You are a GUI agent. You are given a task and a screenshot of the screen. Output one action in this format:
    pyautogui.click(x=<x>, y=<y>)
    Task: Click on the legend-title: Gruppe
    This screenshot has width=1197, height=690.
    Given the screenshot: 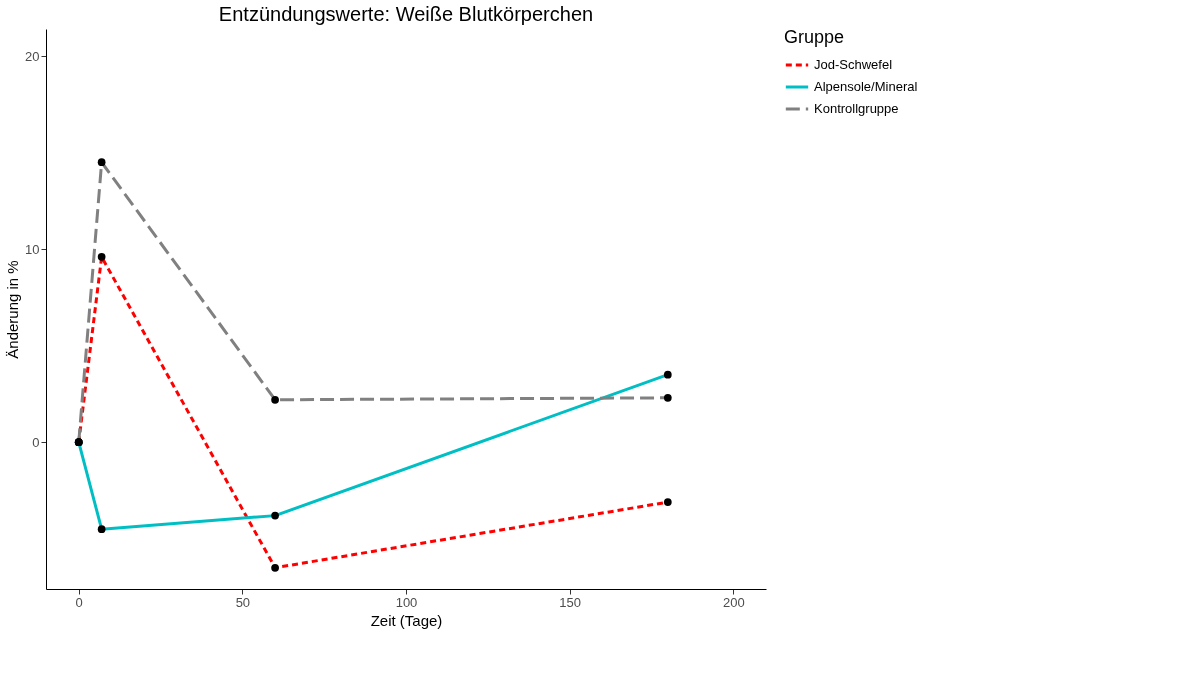 What is the action you would take?
    pyautogui.click(x=814, y=37)
    